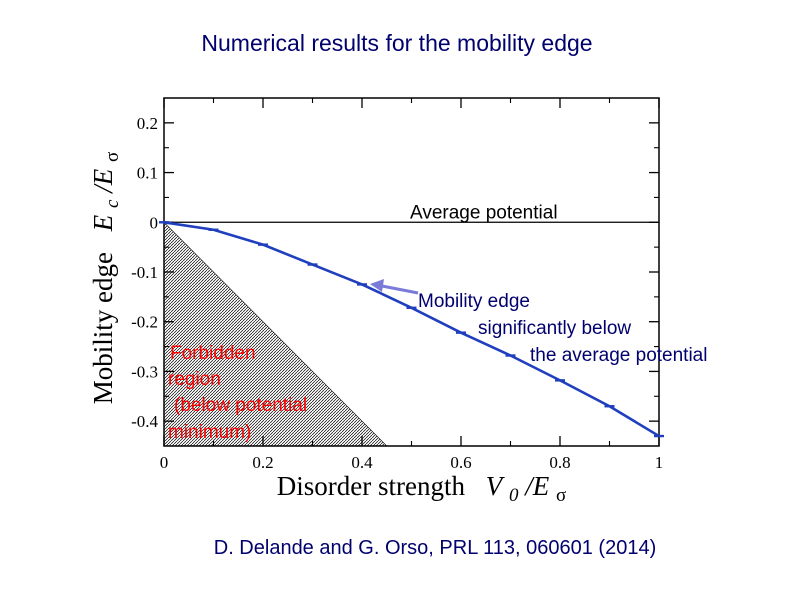 This screenshot has height=595, width=794. I want to click on forbidden-line-1: Forbidden, so click(213, 353).